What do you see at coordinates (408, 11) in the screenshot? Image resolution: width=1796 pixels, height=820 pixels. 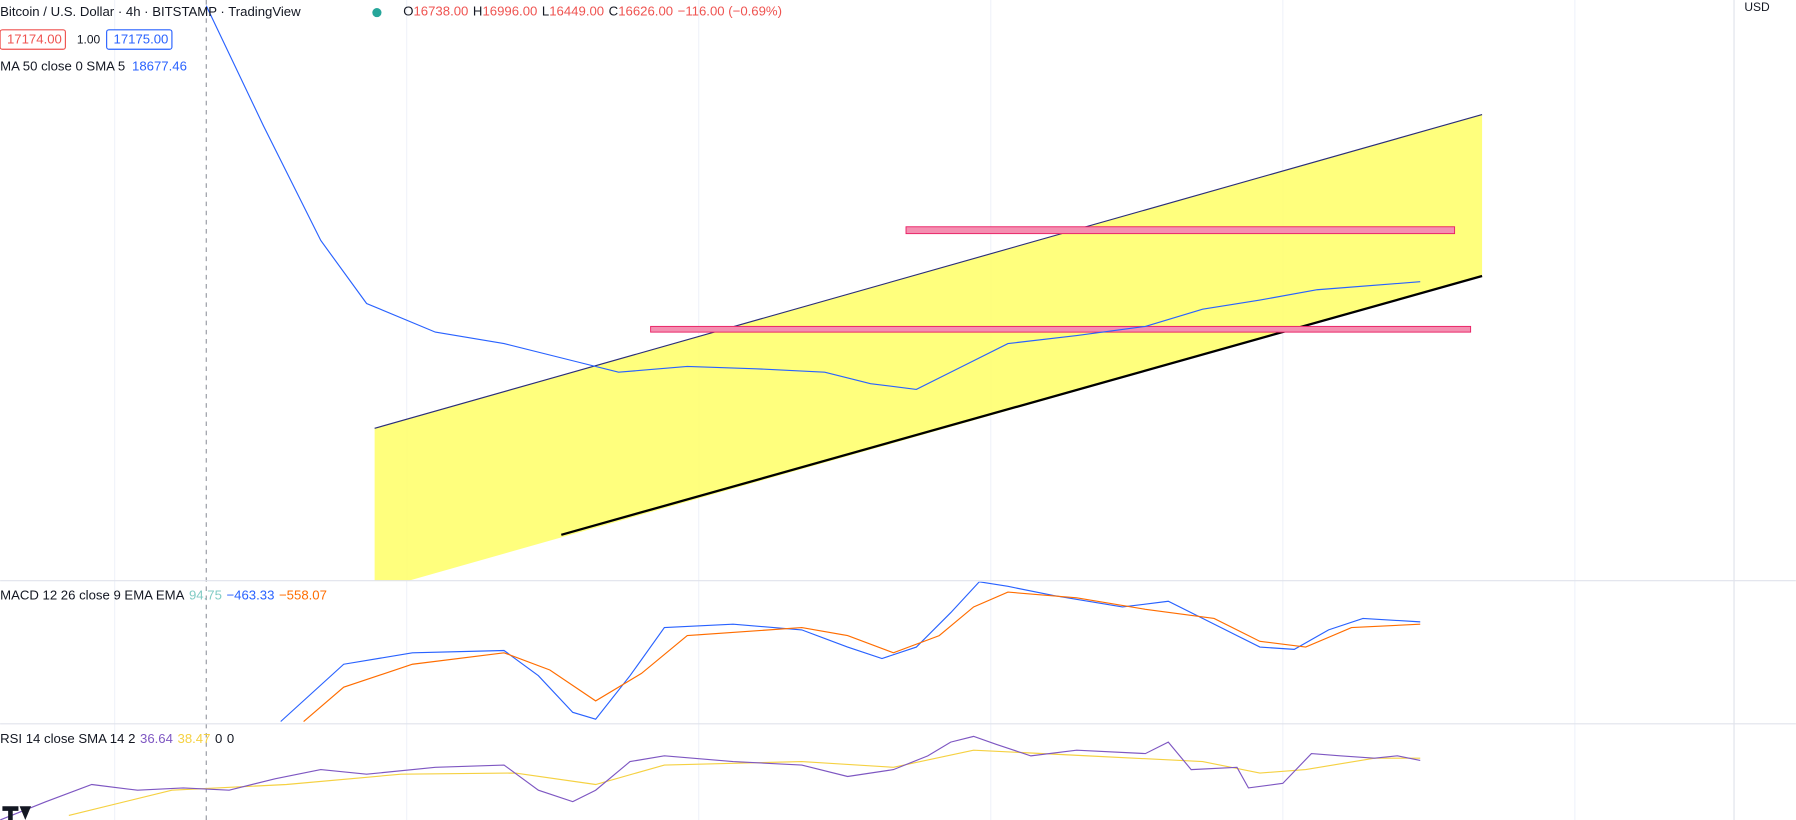 I see `open-label: O` at bounding box center [408, 11].